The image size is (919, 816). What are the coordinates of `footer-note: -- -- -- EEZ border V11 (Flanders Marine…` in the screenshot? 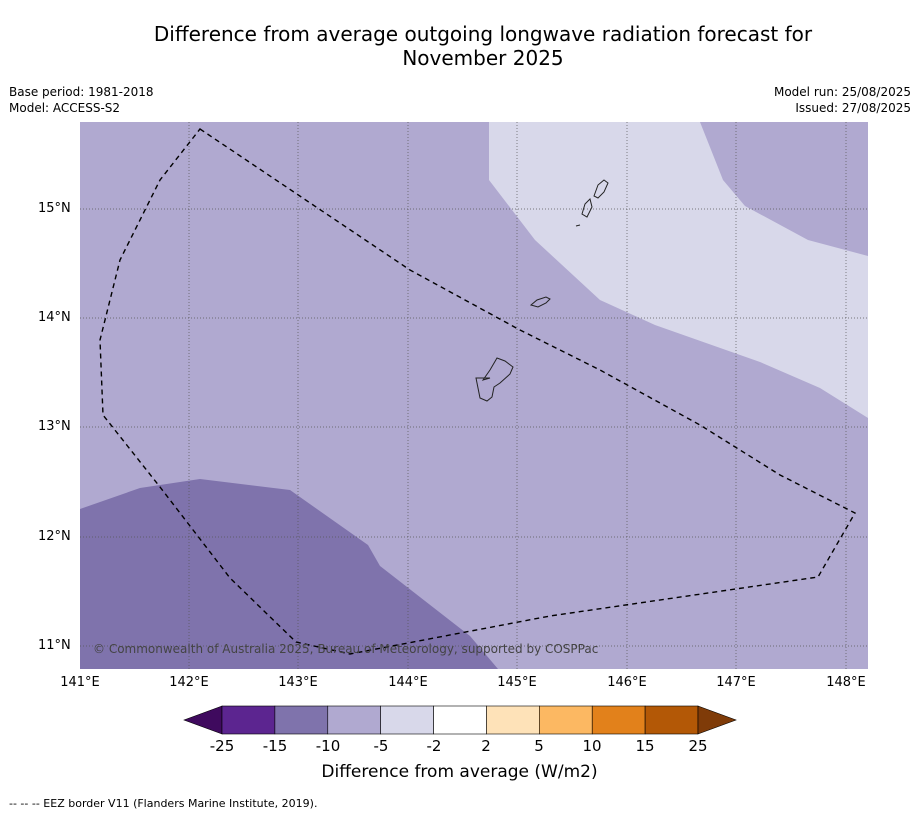 It's located at (163, 803).